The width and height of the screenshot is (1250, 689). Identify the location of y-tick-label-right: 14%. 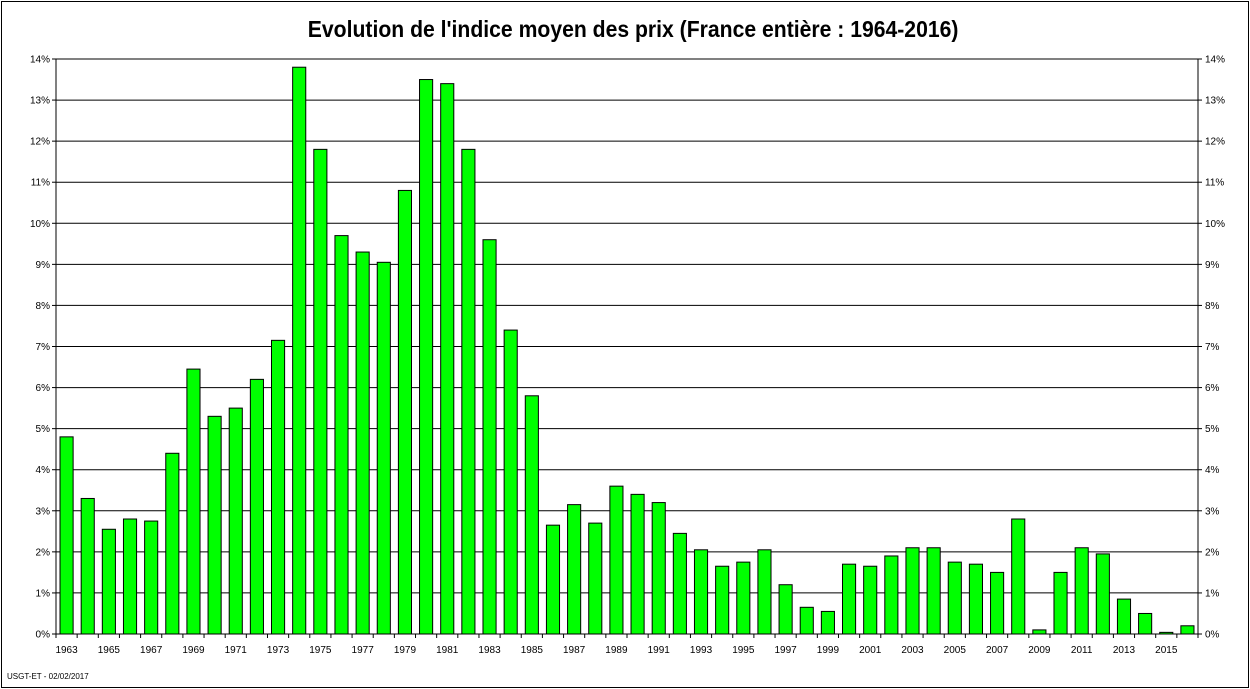
(1215, 60).